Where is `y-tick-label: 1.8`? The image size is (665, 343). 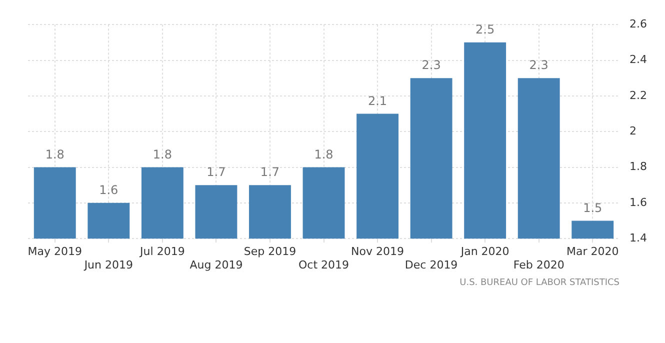 y-tick-label: 1.8 is located at coordinates (639, 167).